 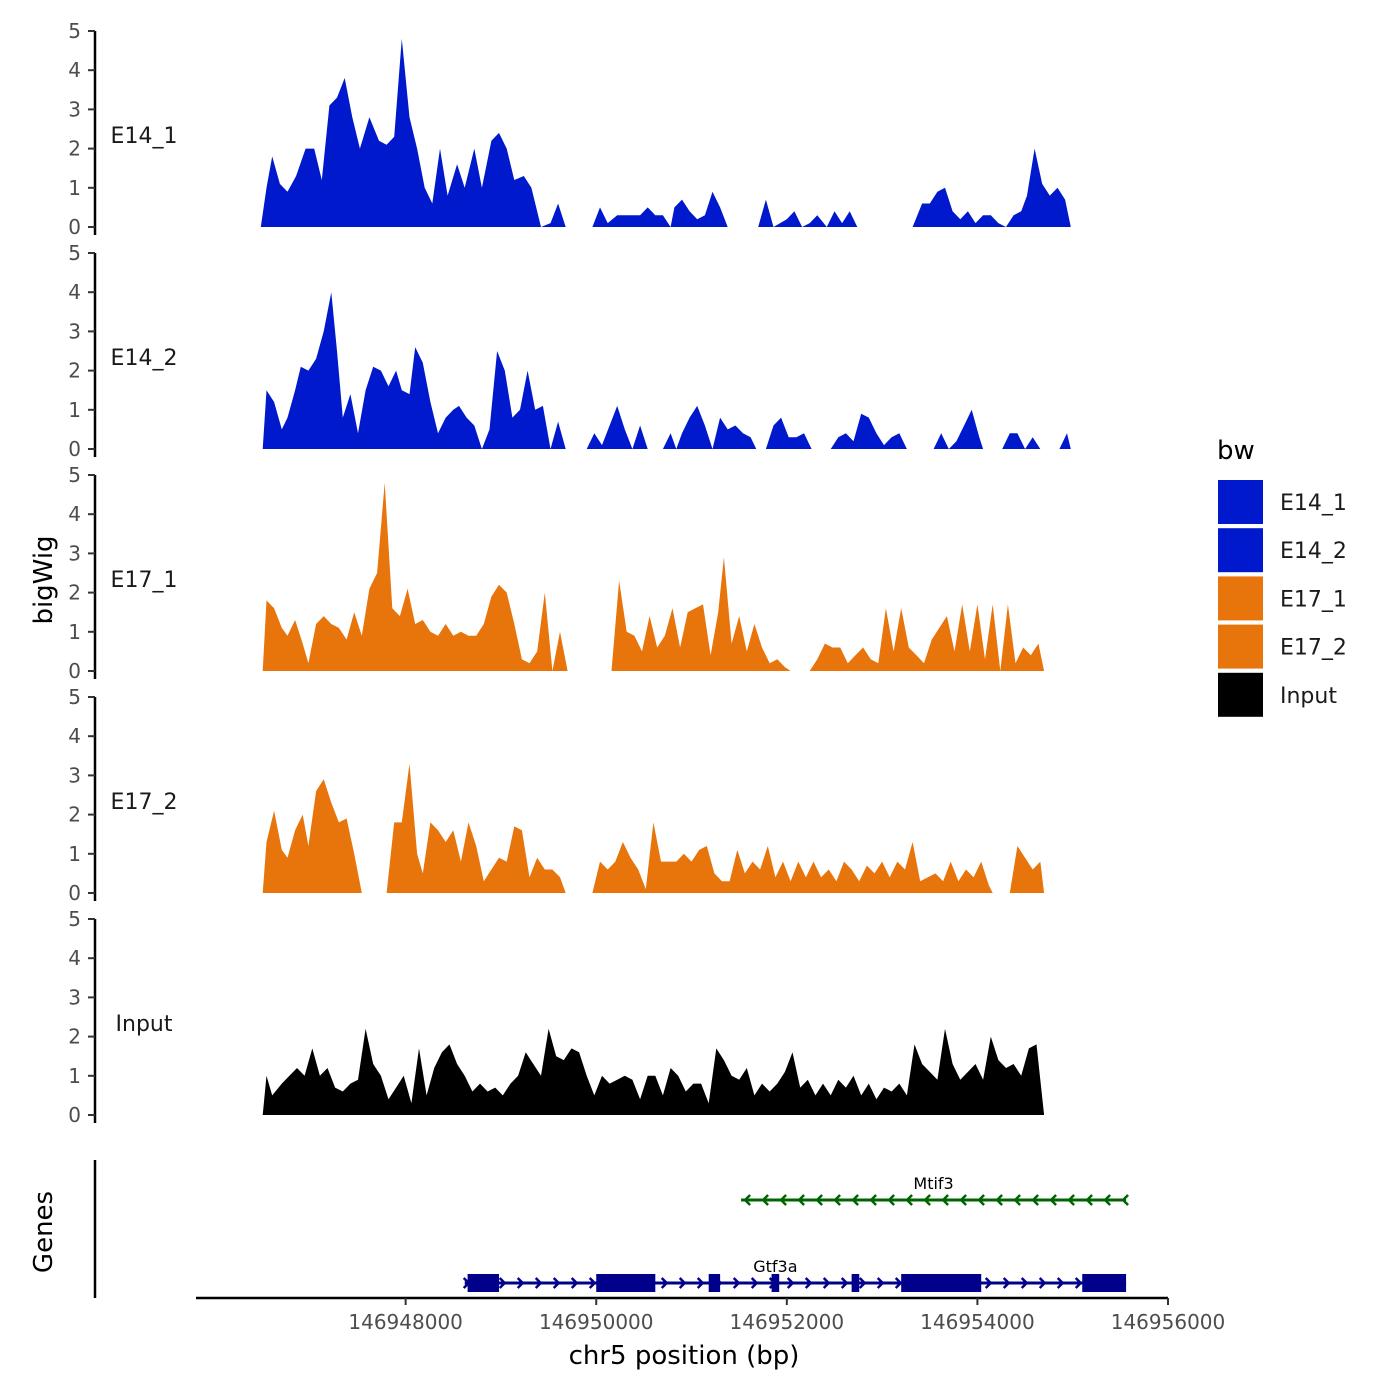 I want to click on panel-E17_1: 0 1 2 3 4 5 E17_1, so click(x=556, y=573).